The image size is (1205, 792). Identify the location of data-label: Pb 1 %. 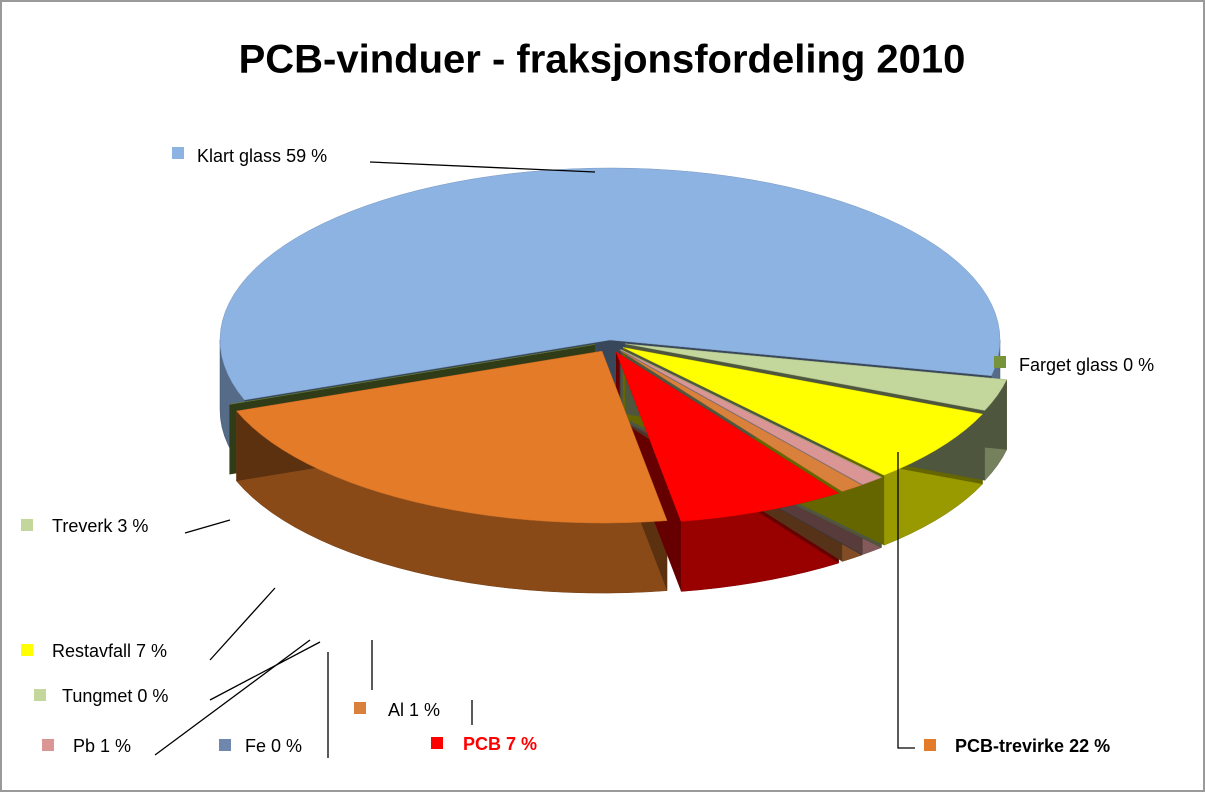
(102, 746).